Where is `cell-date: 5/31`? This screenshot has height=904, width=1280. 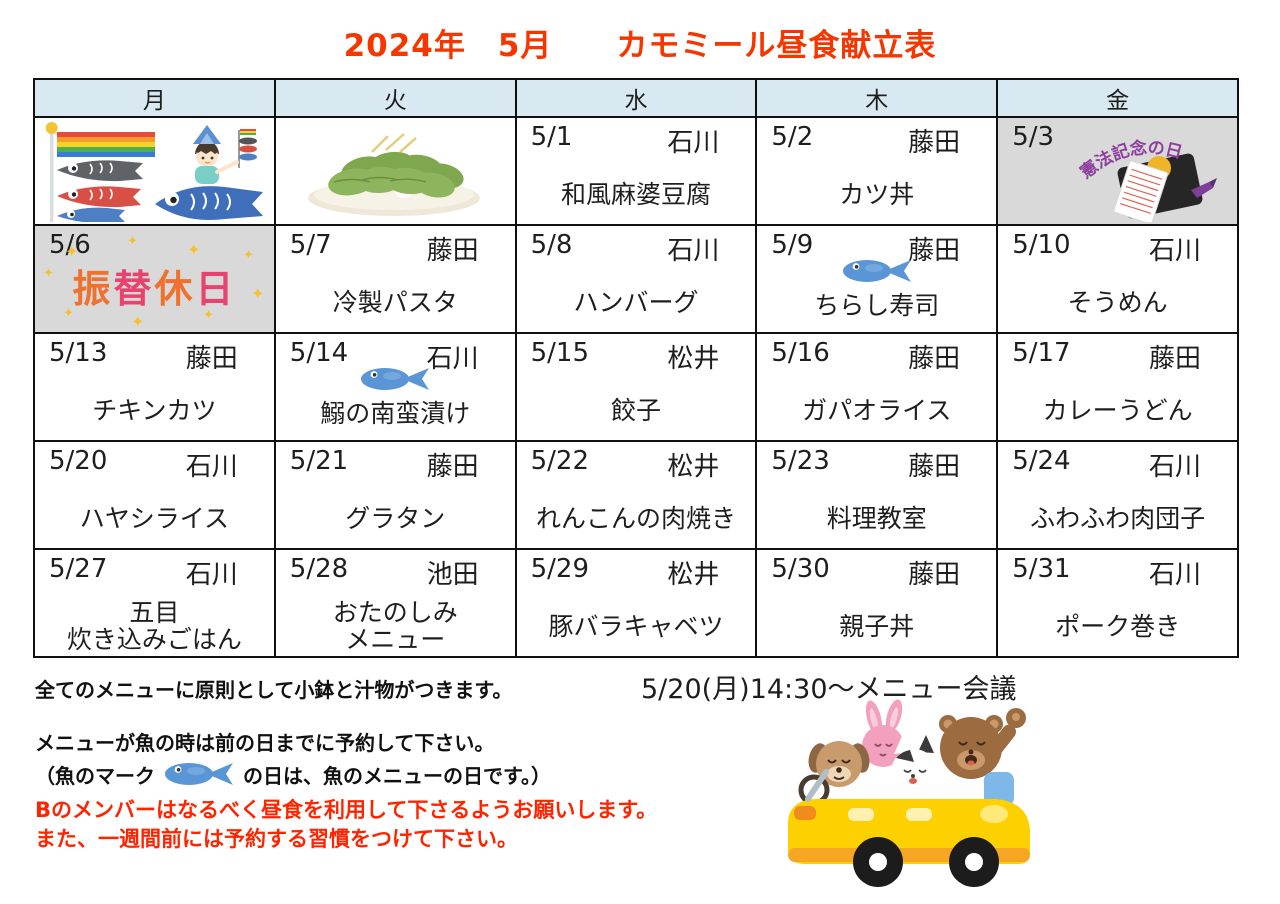 cell-date: 5/31 is located at coordinates (1041, 569).